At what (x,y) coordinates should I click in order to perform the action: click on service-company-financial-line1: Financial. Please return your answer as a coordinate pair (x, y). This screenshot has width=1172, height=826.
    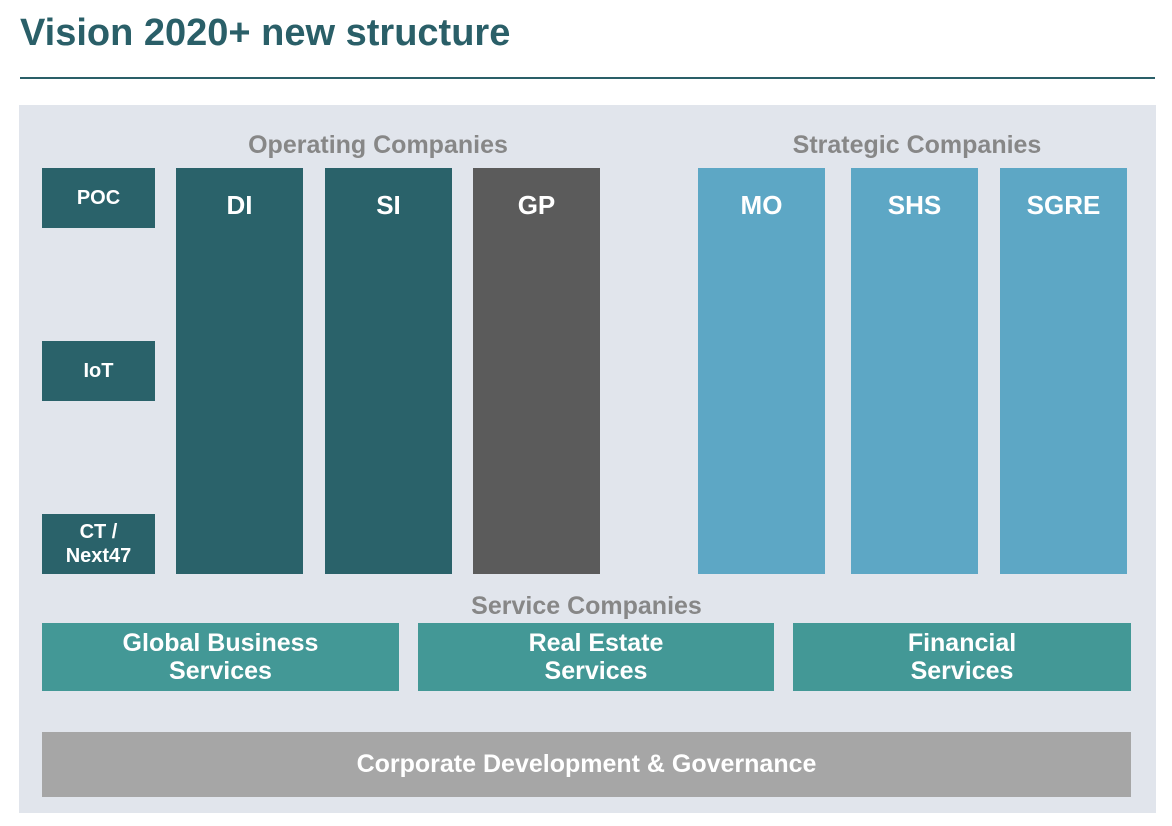
    Looking at the image, I should click on (962, 643).